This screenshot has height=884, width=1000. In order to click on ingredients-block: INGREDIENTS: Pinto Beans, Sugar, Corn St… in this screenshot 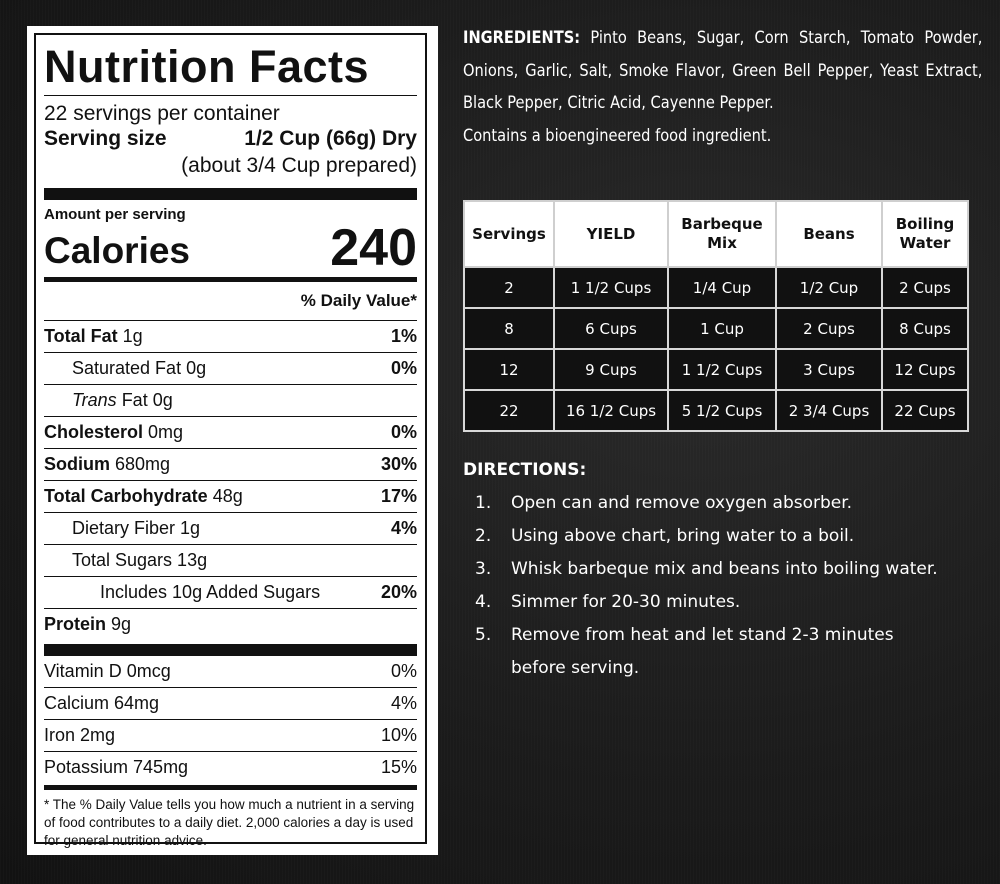, I will do `click(722, 87)`.